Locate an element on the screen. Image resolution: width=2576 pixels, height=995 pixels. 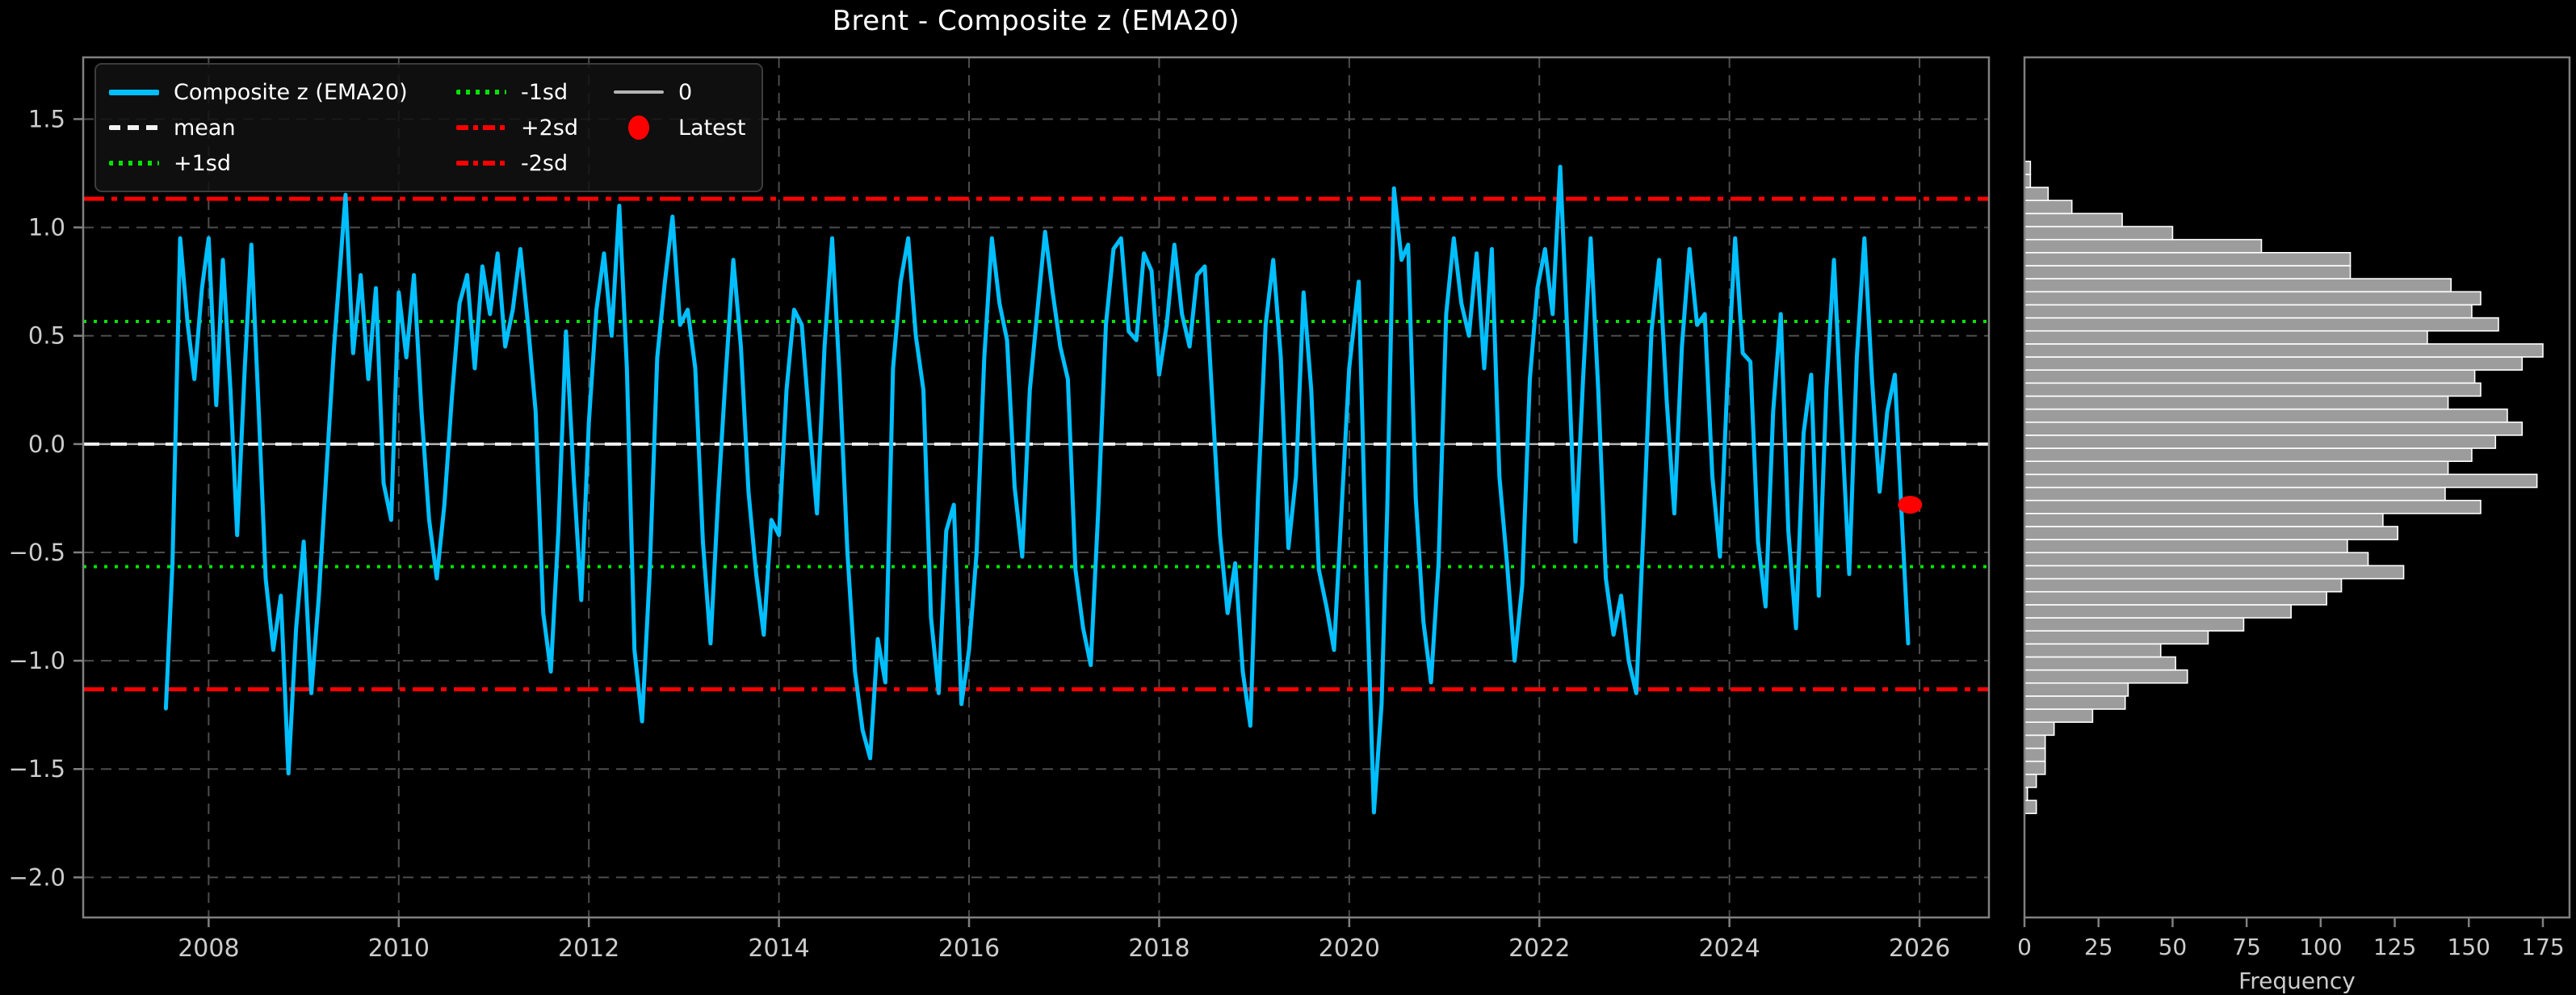
minus2sd-line-swatch is located at coordinates (481, 163).